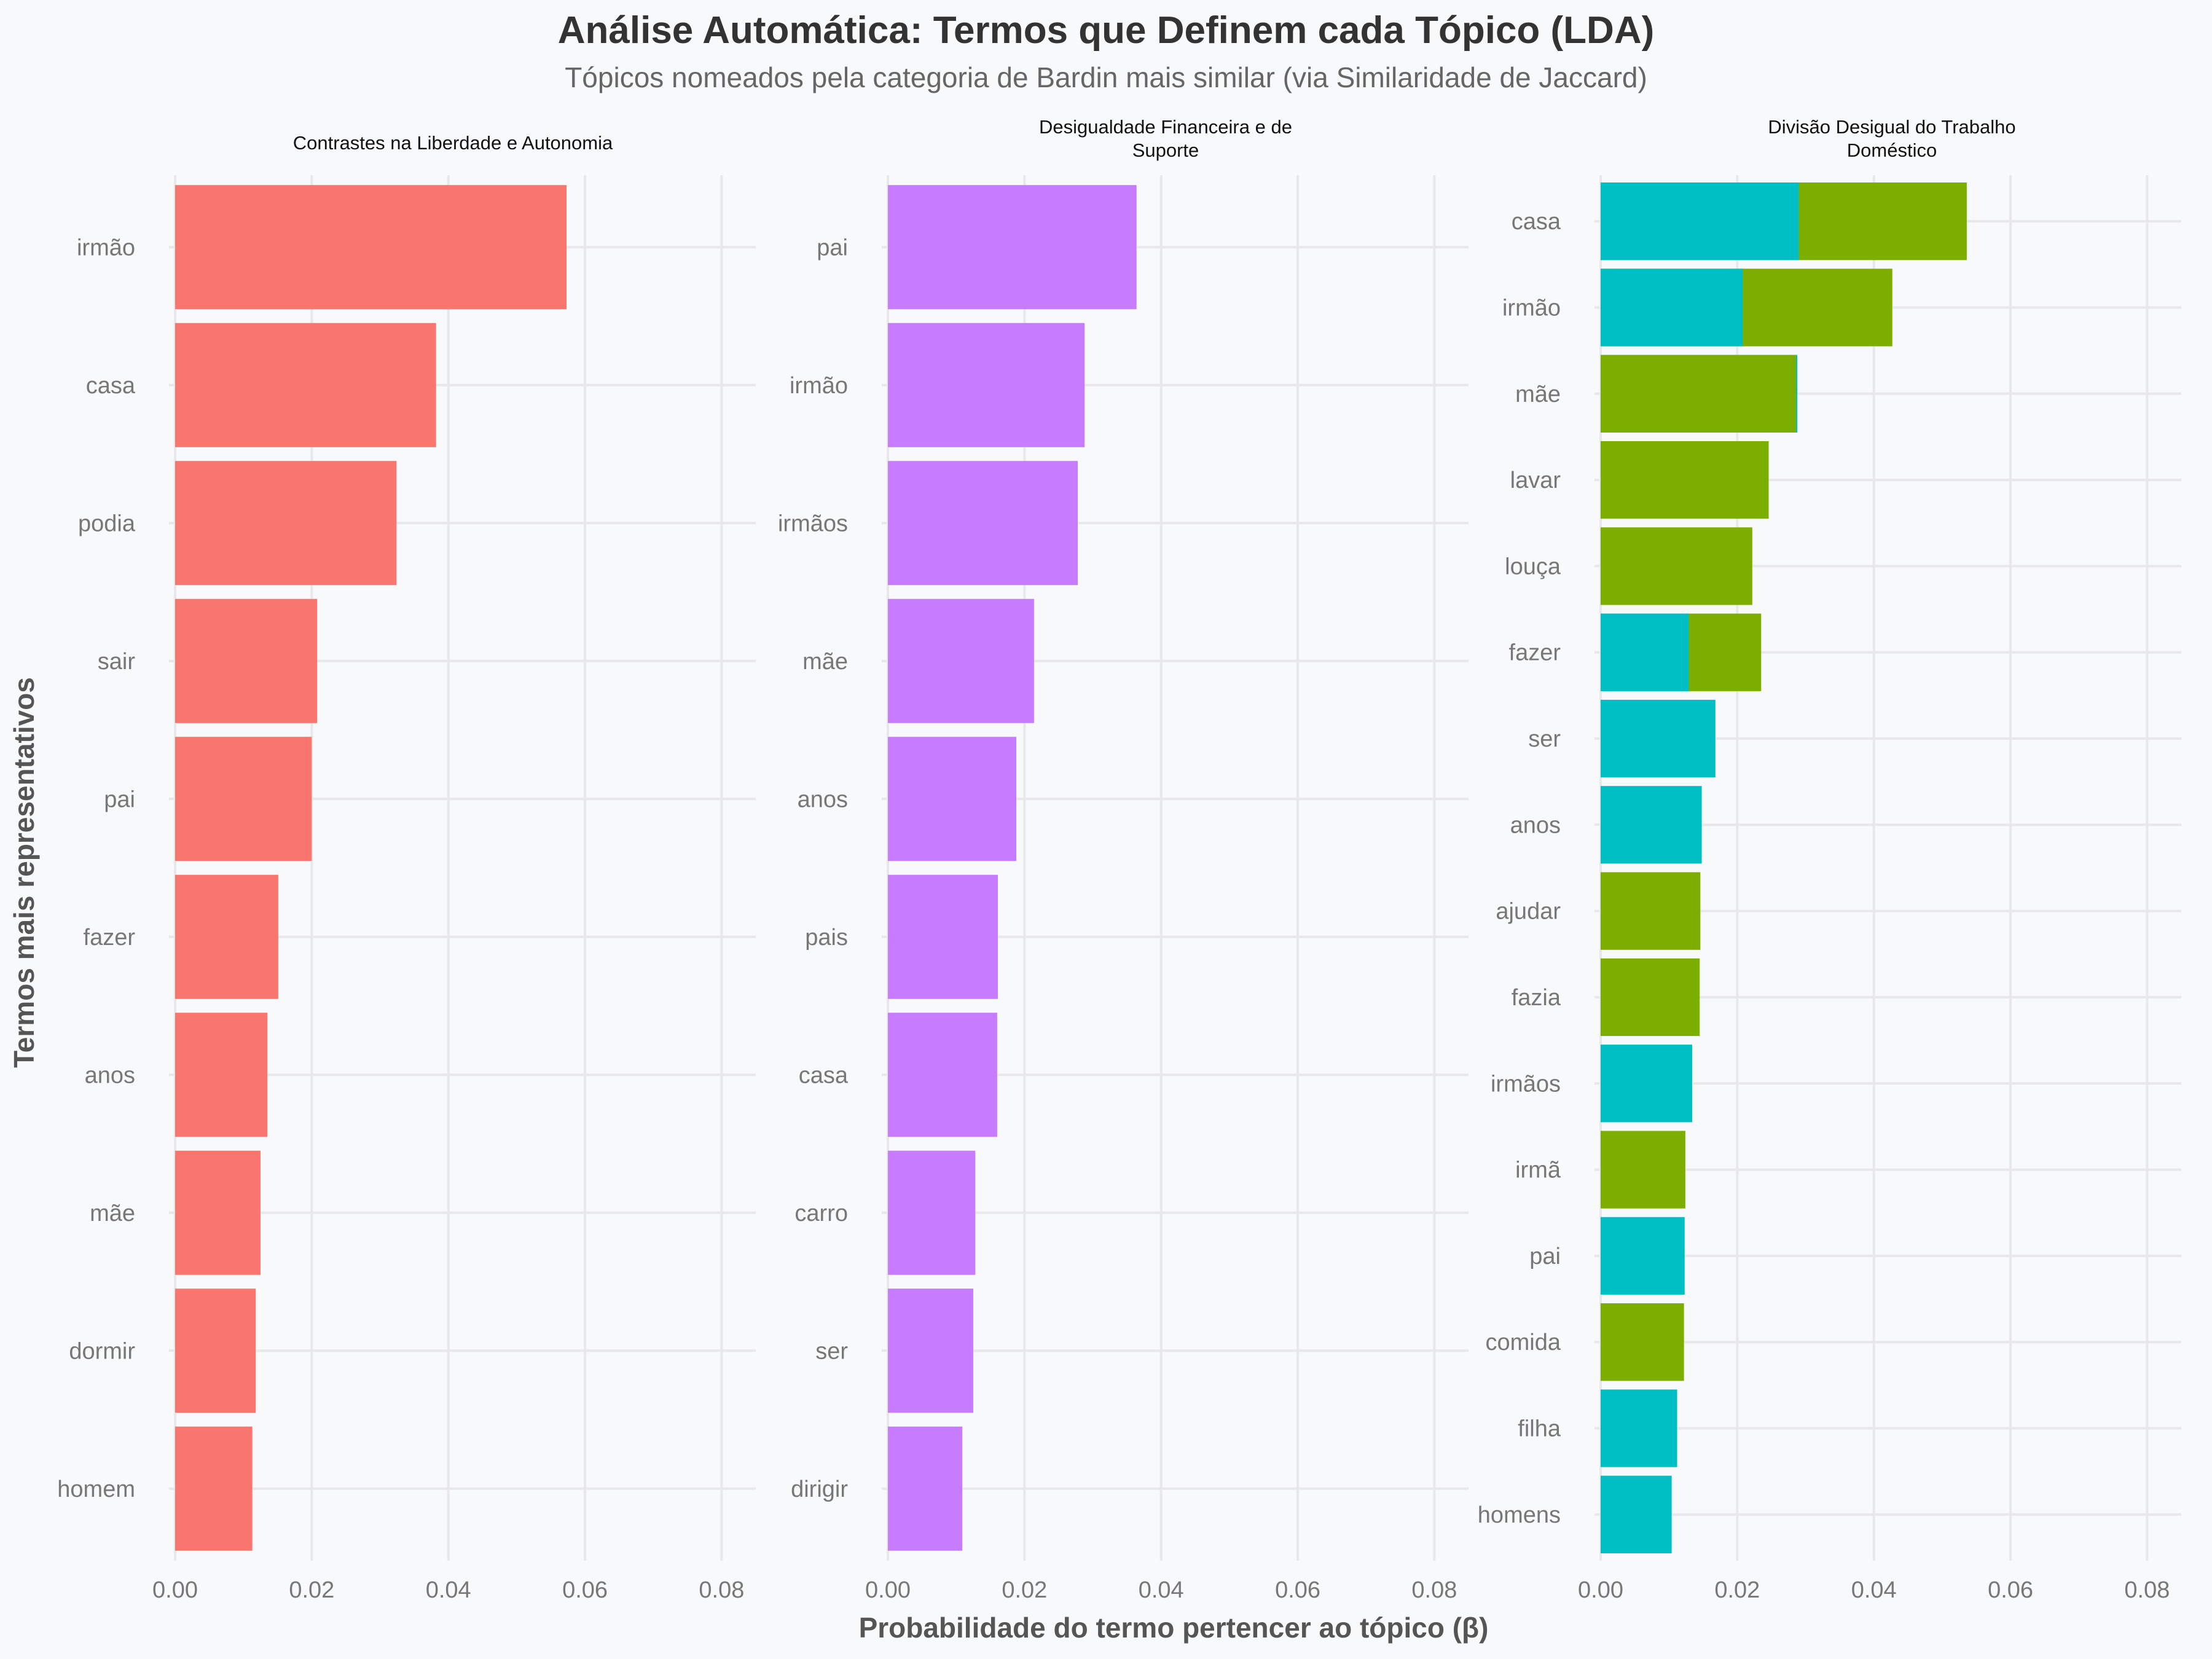 The height and width of the screenshot is (1659, 2212). Describe the element at coordinates (1533, 566) in the screenshot. I see `y-tick-label: louça` at that location.